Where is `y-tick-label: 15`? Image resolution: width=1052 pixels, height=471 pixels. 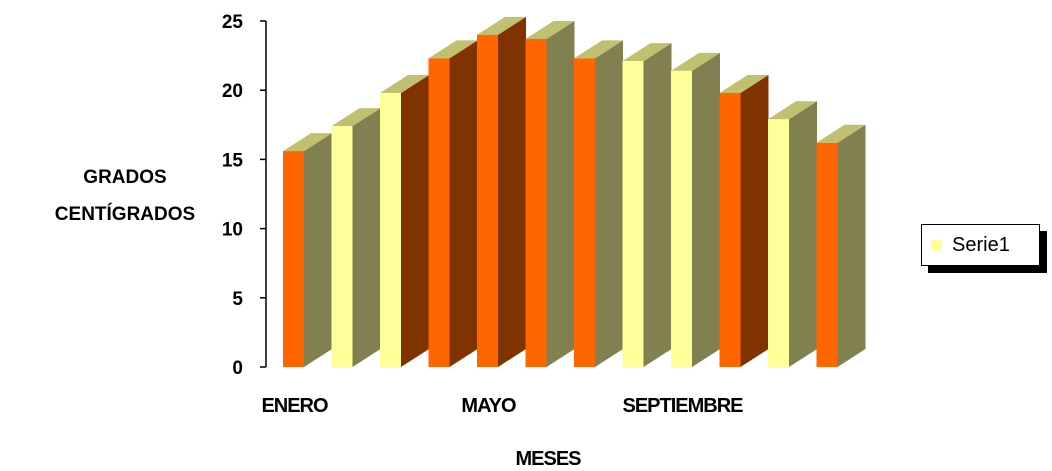
y-tick-label: 15 is located at coordinates (233, 160).